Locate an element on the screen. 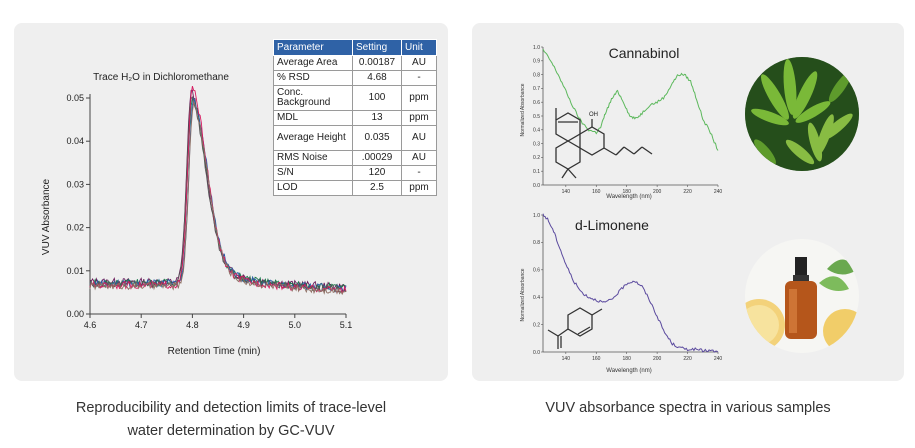 The image size is (915, 448). y-tick-label: 0.01 is located at coordinates (75, 271).